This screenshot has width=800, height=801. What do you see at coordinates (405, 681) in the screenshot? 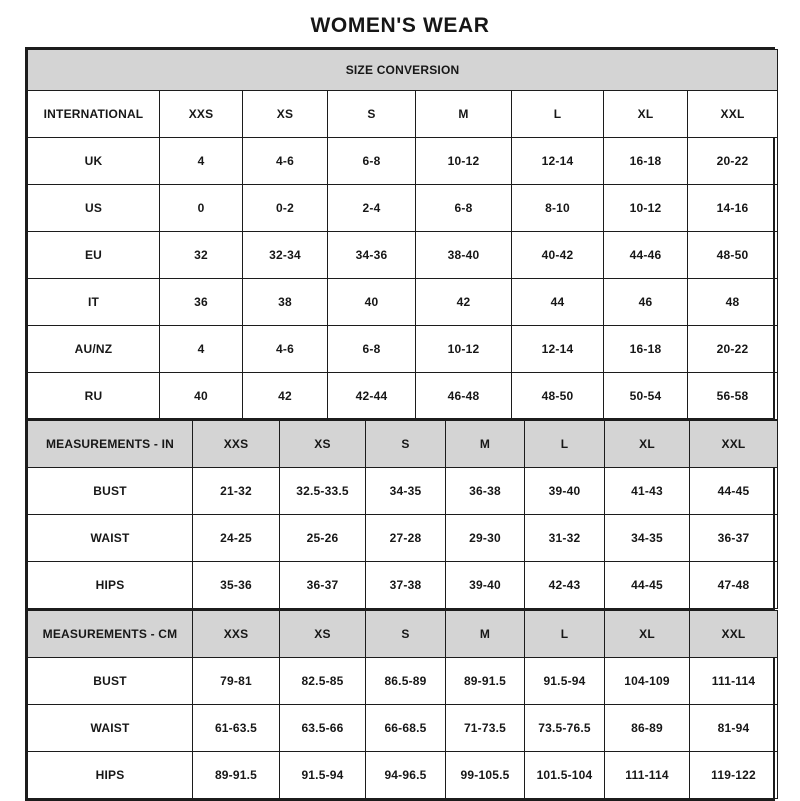
I see `cell-bust-cm-s: 86.5-89` at bounding box center [405, 681].